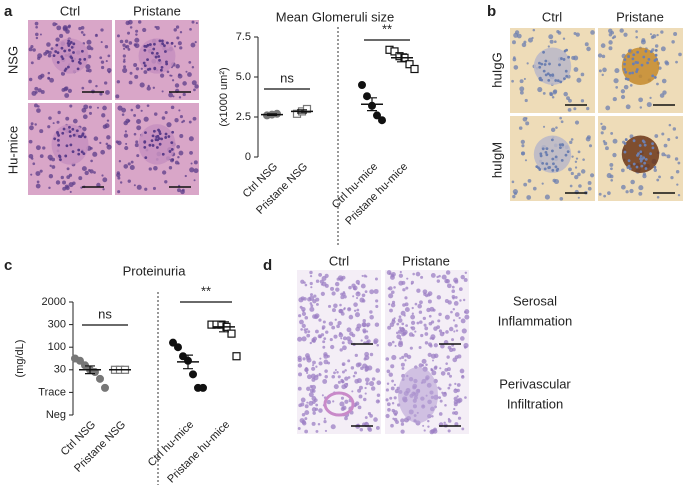  Describe the element at coordinates (8, 11) in the screenshot. I see `panel-label: a` at that location.